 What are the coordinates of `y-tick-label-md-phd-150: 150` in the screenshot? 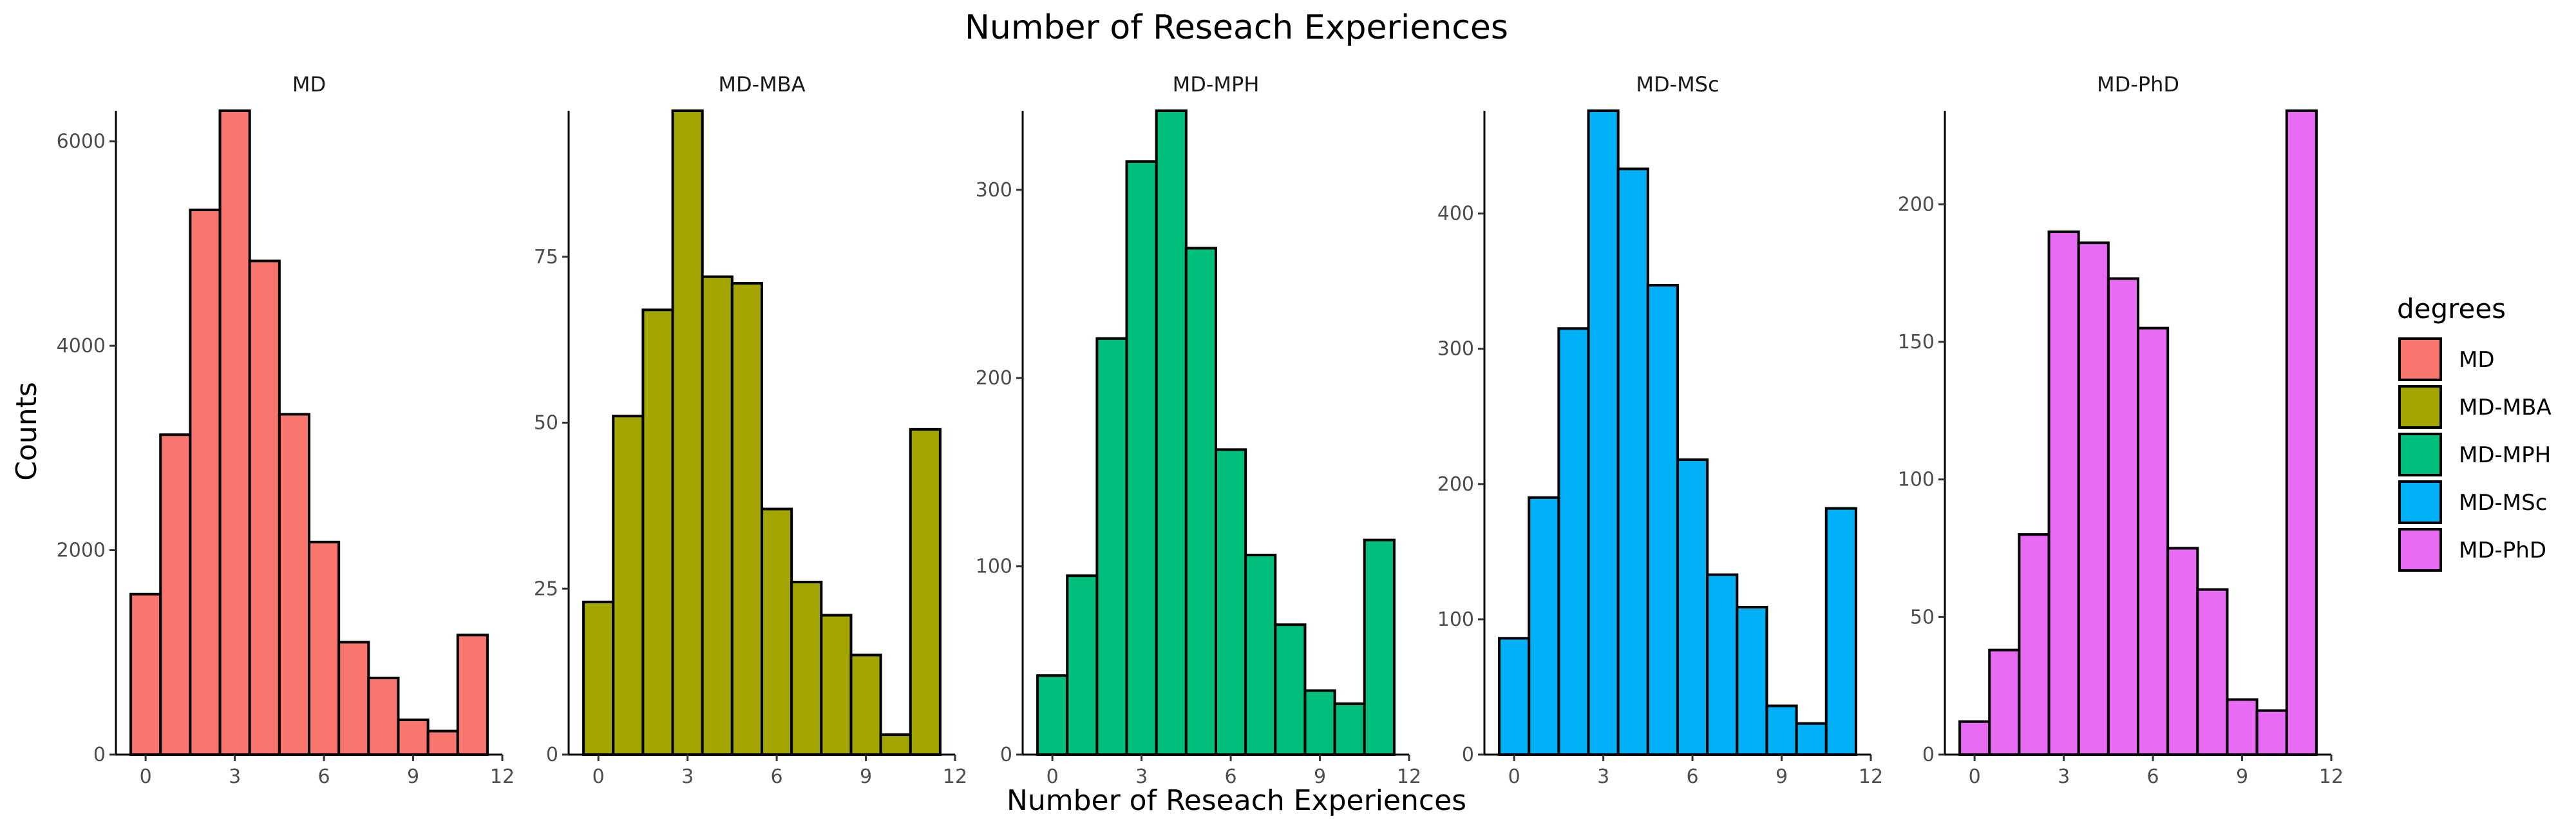 It's located at (1917, 342).